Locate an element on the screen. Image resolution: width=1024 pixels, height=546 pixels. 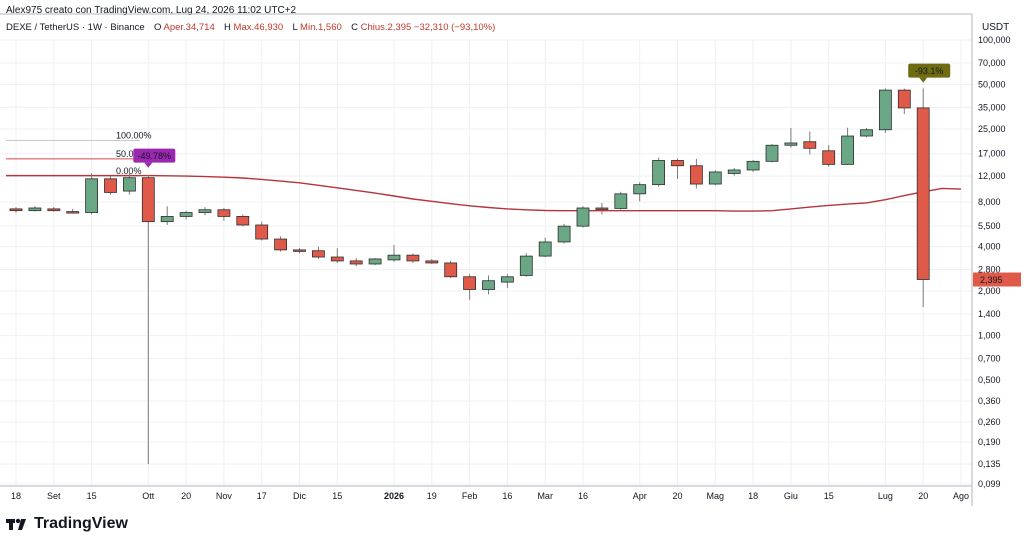
fib-level-label: 0.00% is located at coordinates (129, 171).